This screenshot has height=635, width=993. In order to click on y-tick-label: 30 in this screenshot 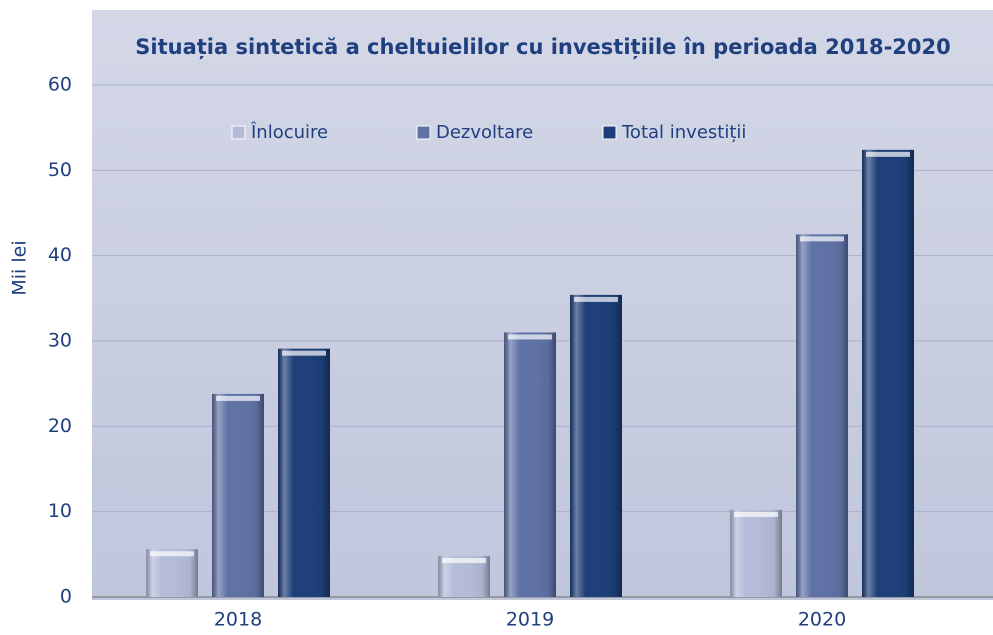, I will do `click(60, 341)`.